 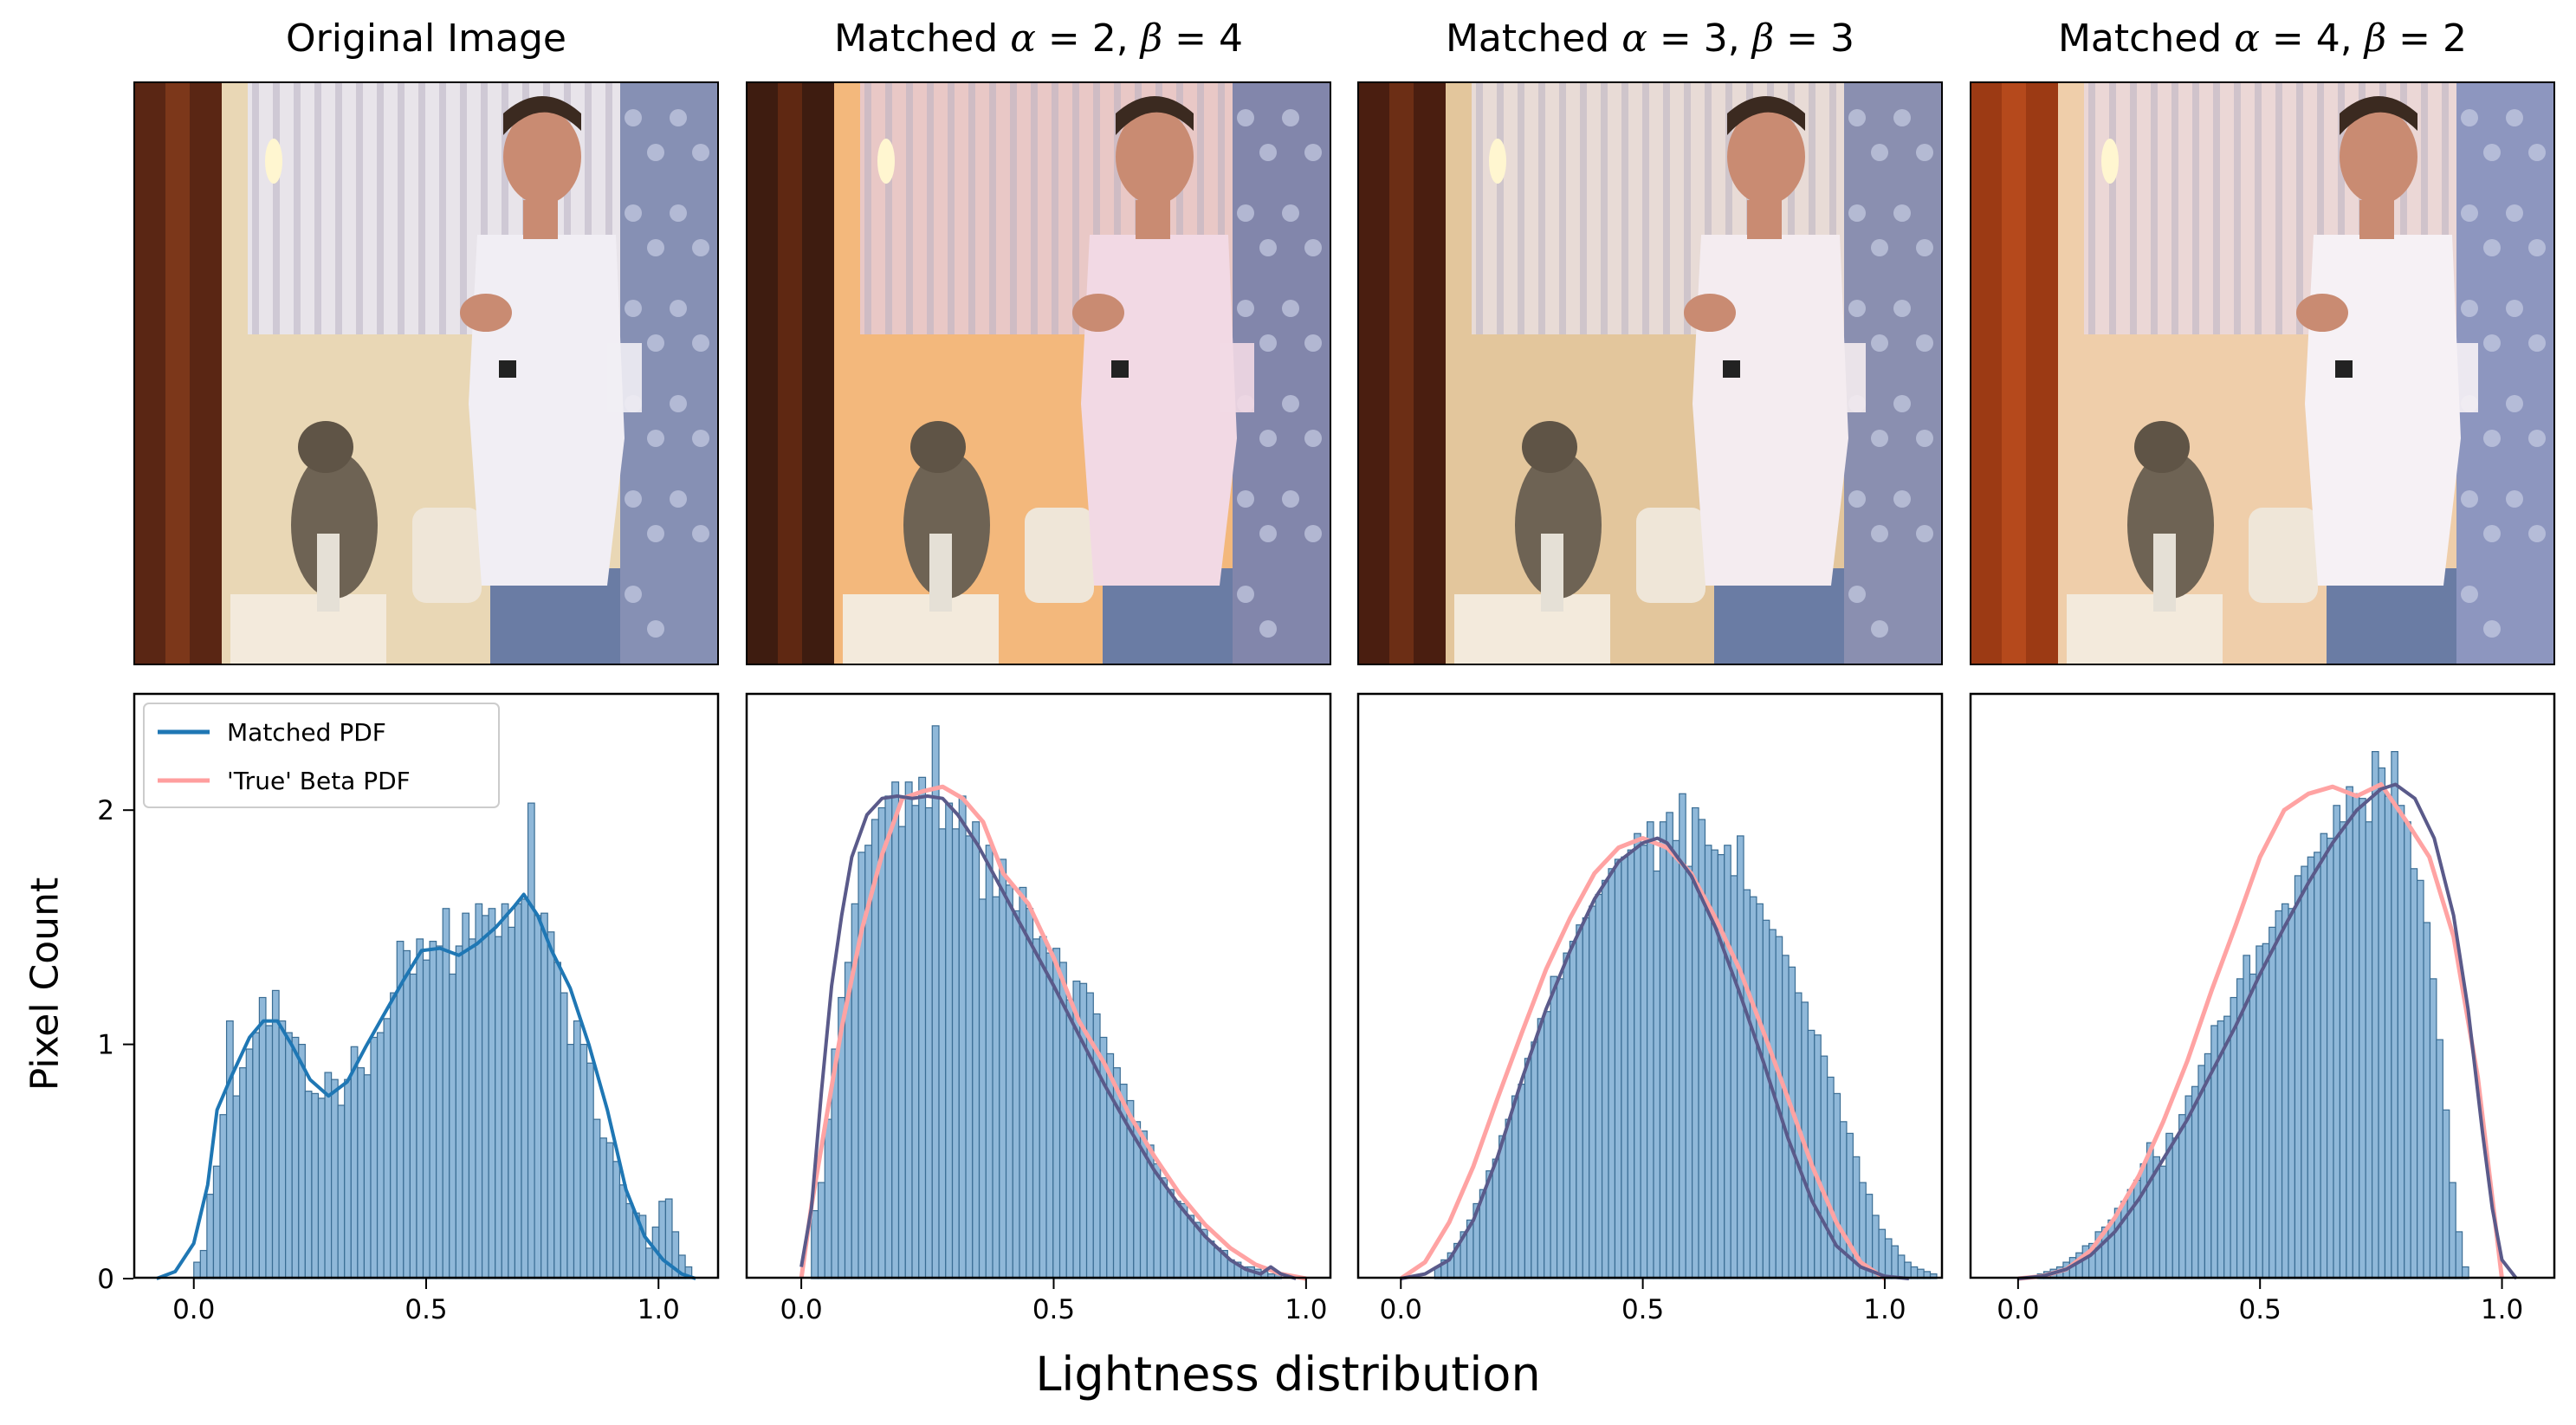 I want to click on alpha-symbol: α, so click(x=1634, y=38).